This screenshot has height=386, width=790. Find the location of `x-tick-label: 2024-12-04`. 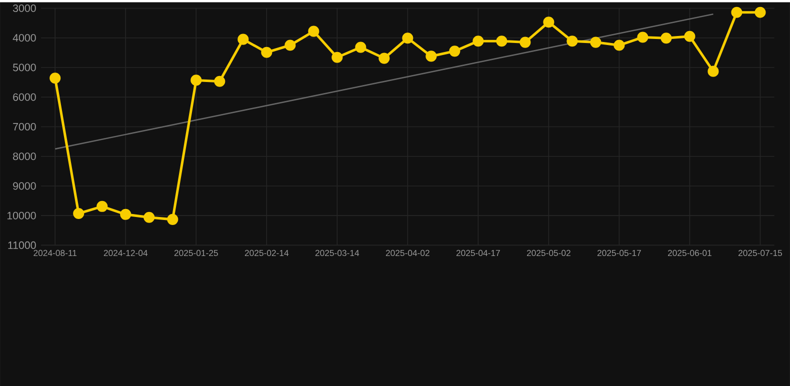

x-tick-label: 2024-12-04 is located at coordinates (126, 253).